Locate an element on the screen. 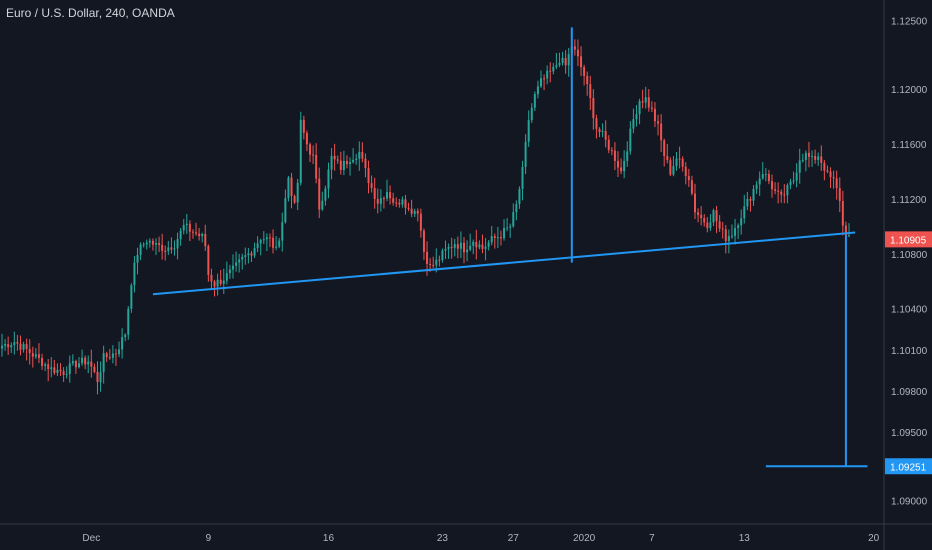 This screenshot has height=550, width=932. price-tick-label: 1.11200 is located at coordinates (909, 200).